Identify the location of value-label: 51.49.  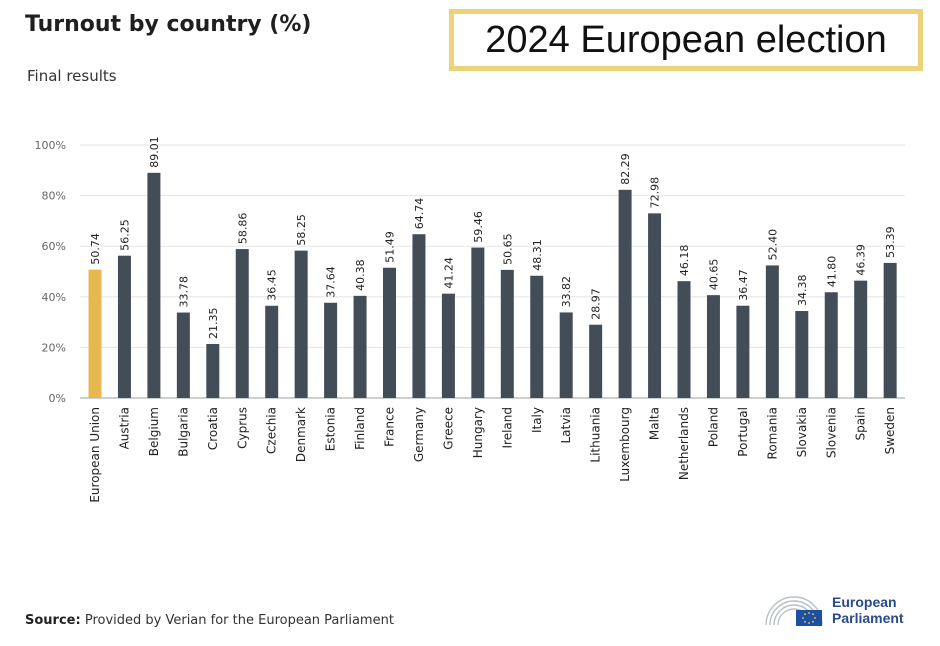
(390, 247).